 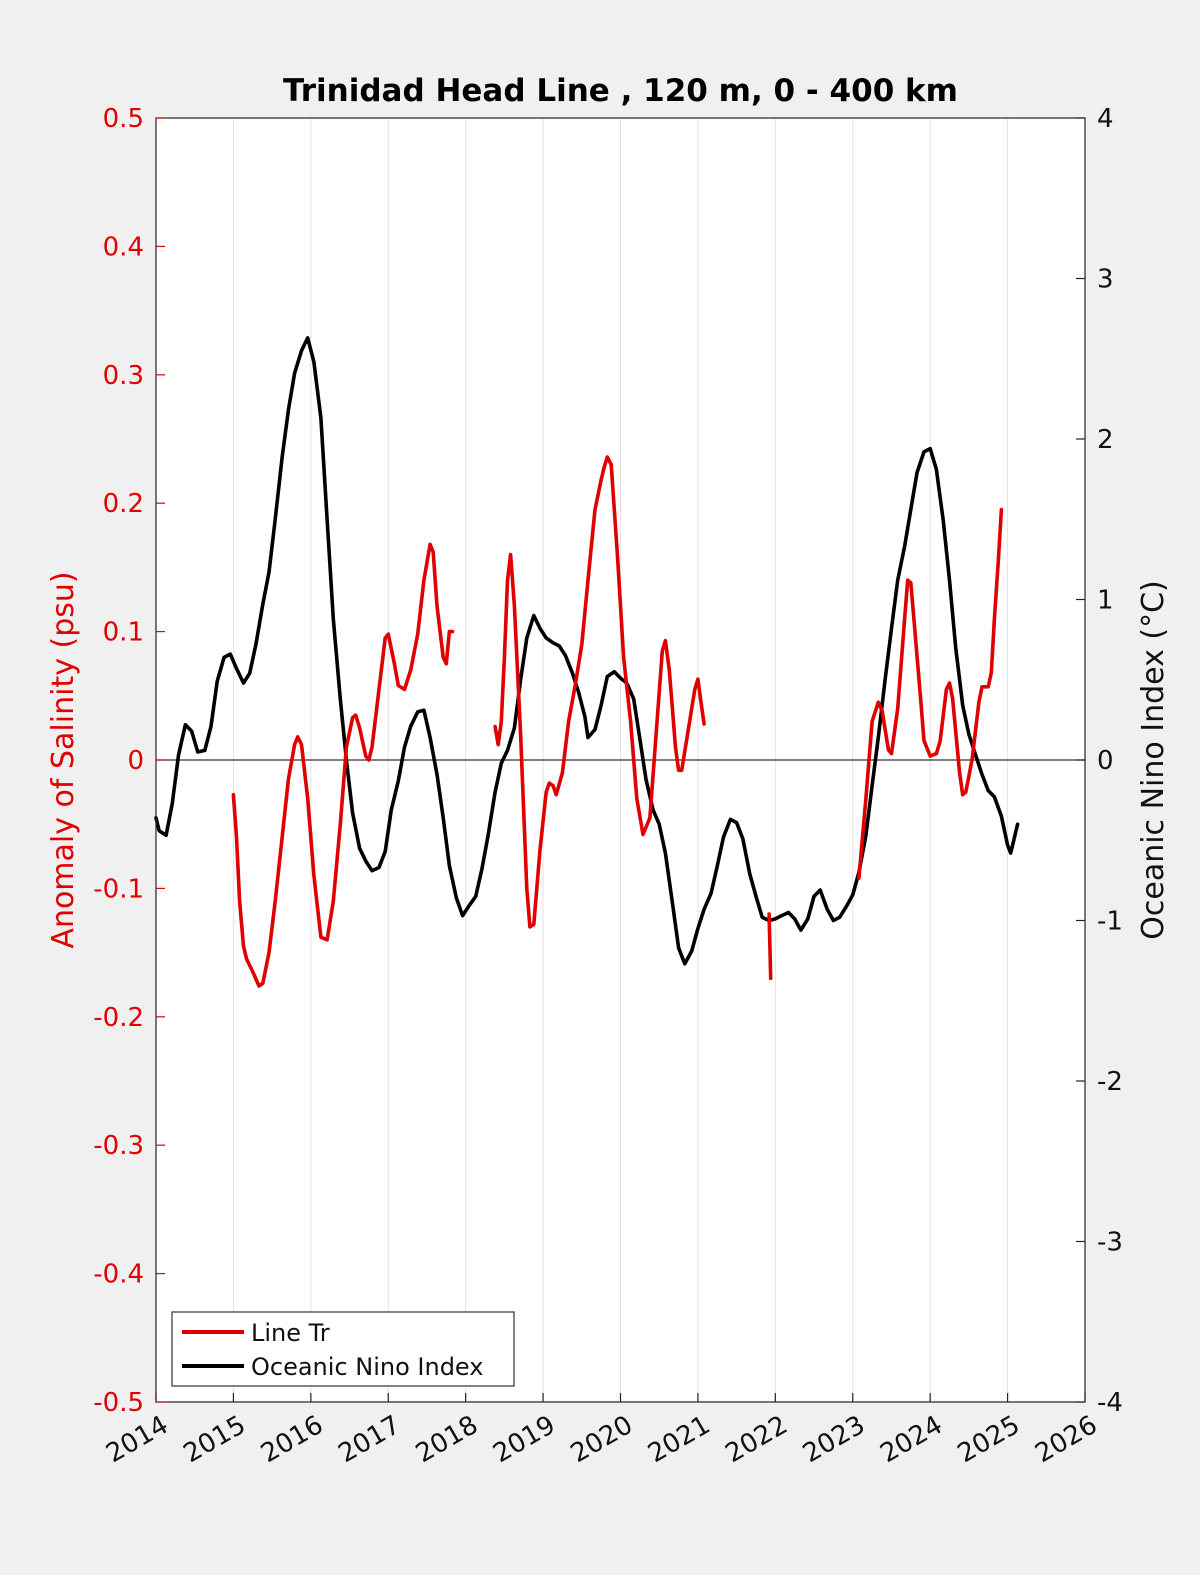 I want to click on legend: Line Tr Oceanic Nino Index, so click(x=343, y=1349).